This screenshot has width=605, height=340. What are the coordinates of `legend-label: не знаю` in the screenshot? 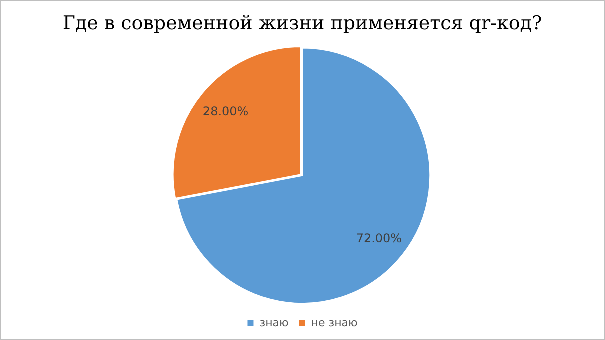 It's located at (334, 323).